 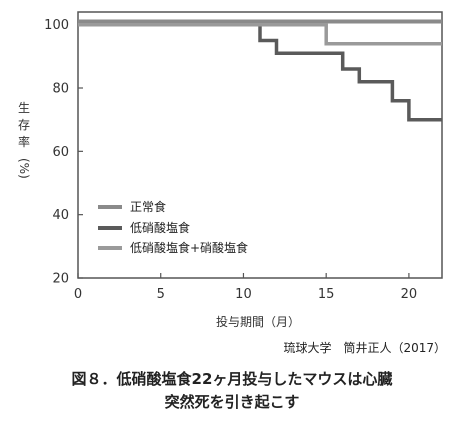 I want to click on legend: 正常食 低硝酸塩食 低硝酸塩食+硝酸塩食, so click(x=173, y=227).